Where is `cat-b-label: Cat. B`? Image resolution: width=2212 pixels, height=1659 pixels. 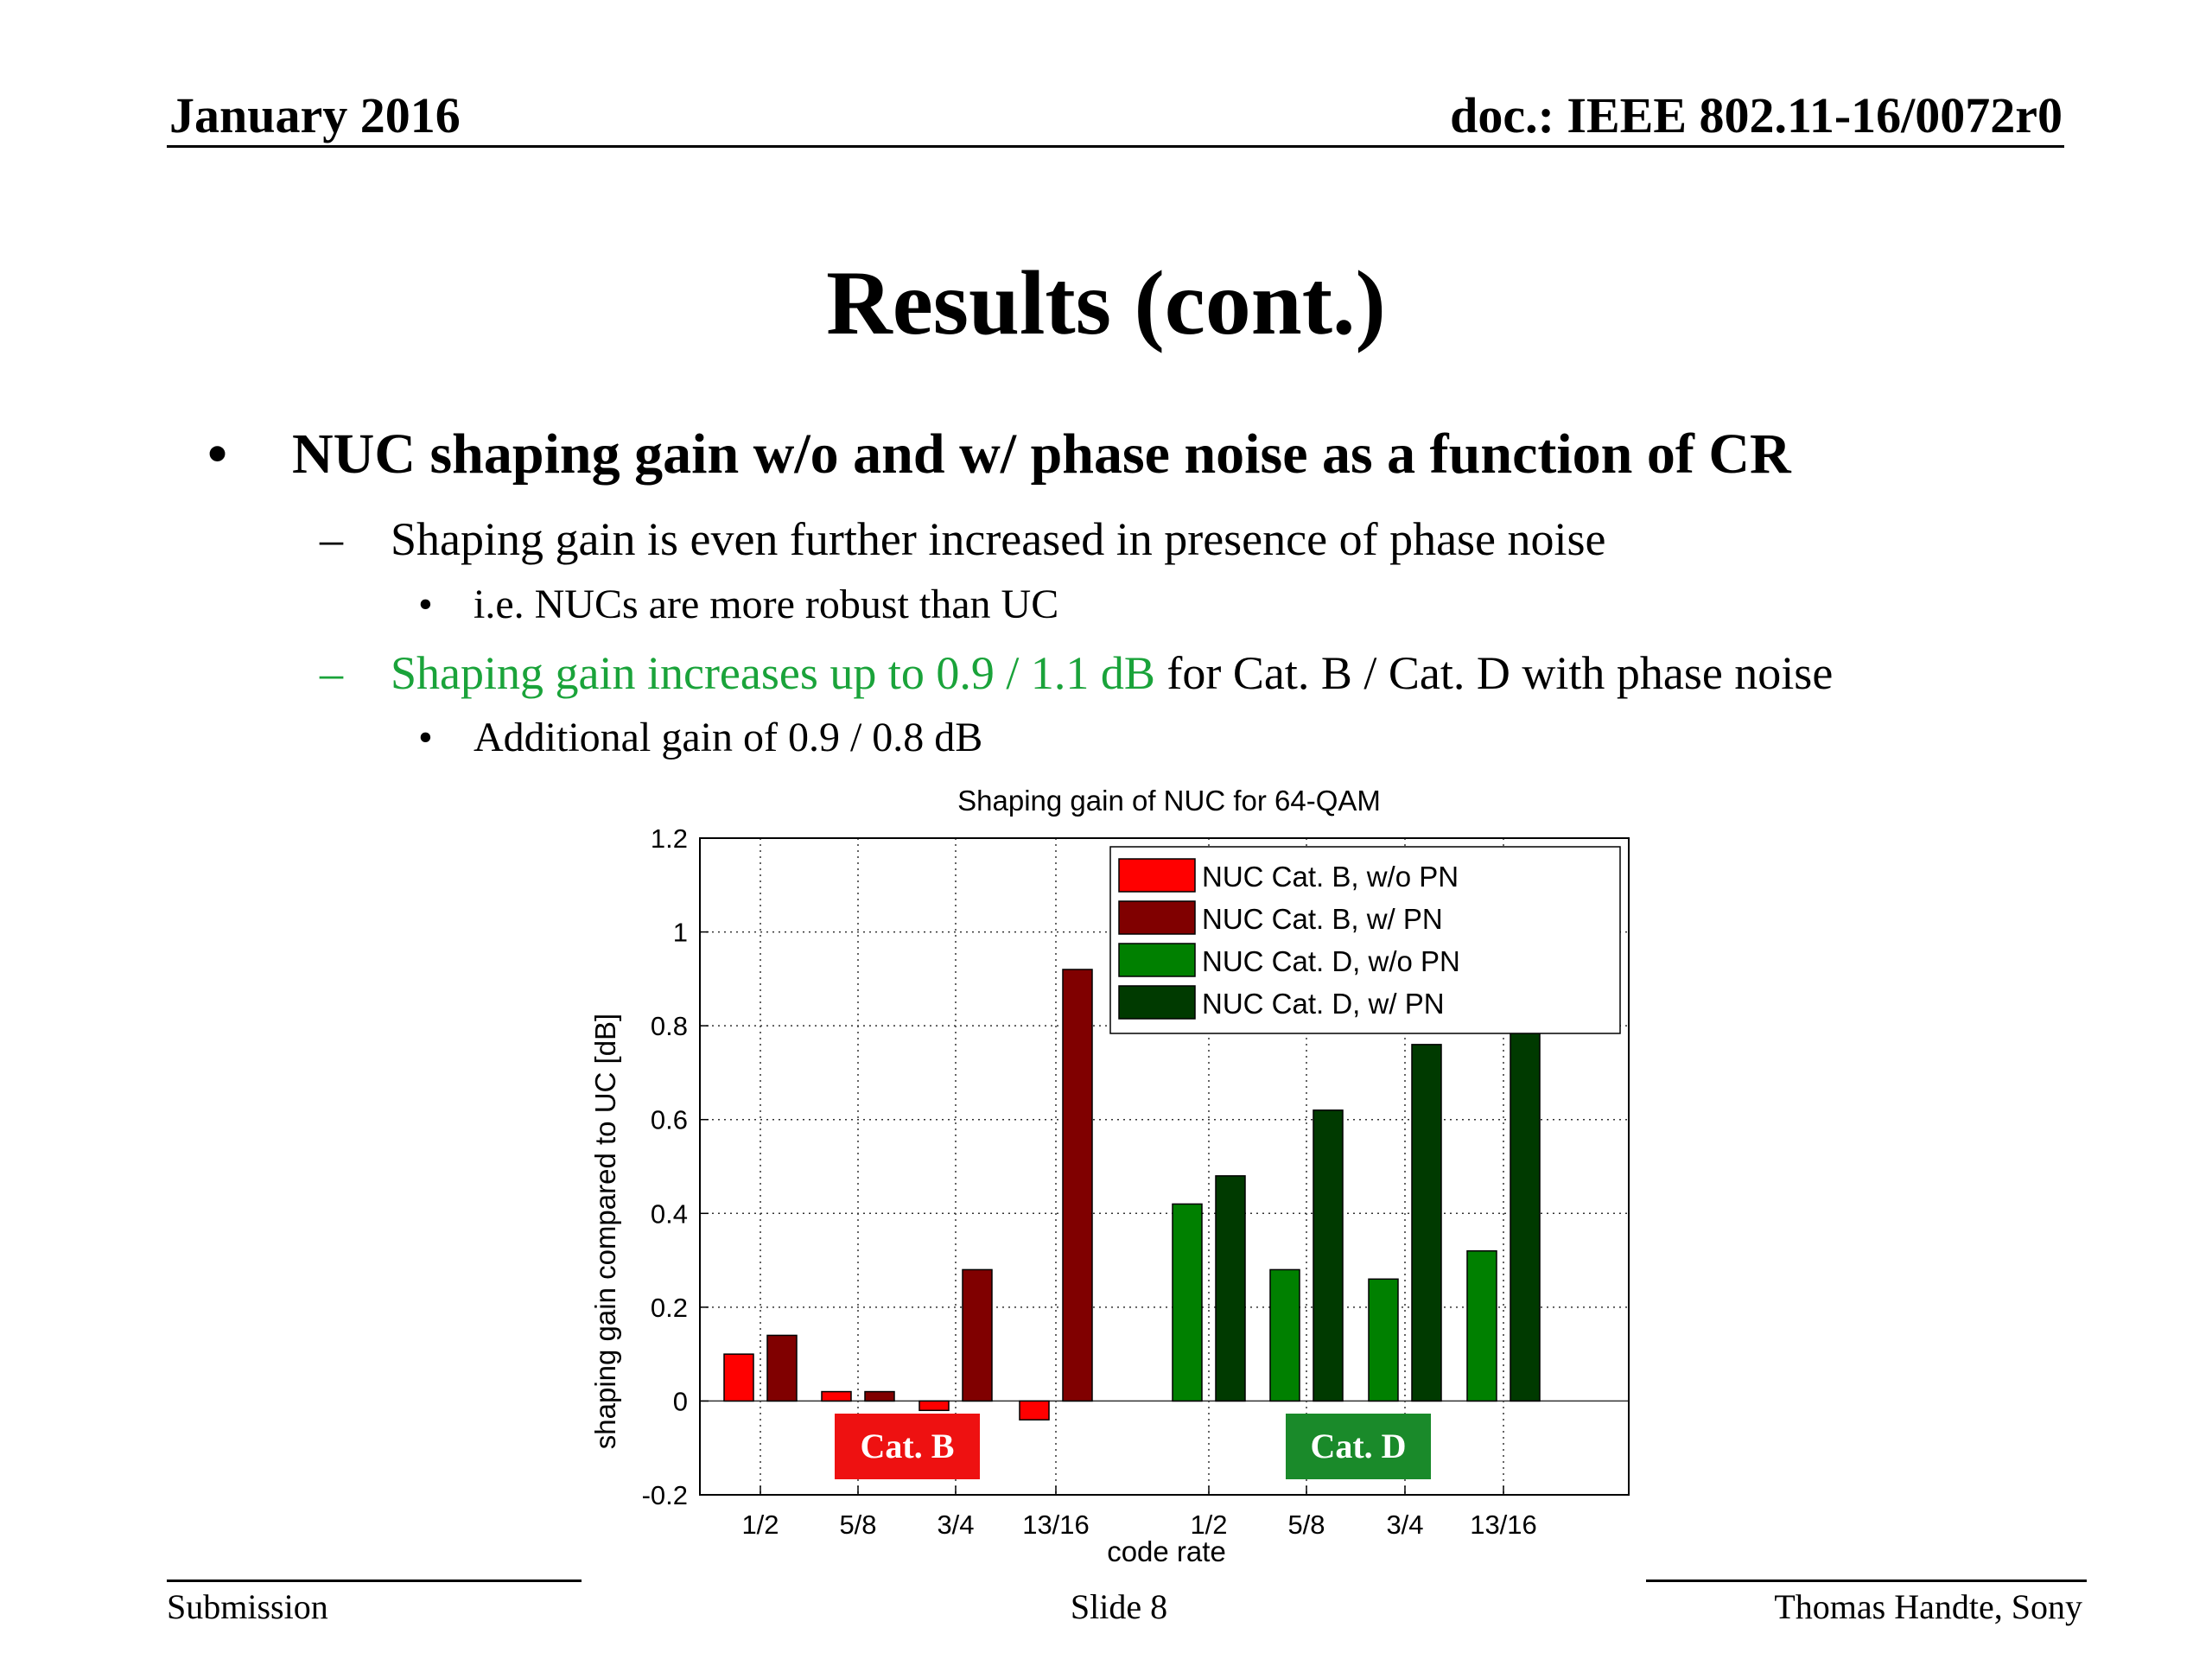
cat-b-label: Cat. B is located at coordinates (907, 1446).